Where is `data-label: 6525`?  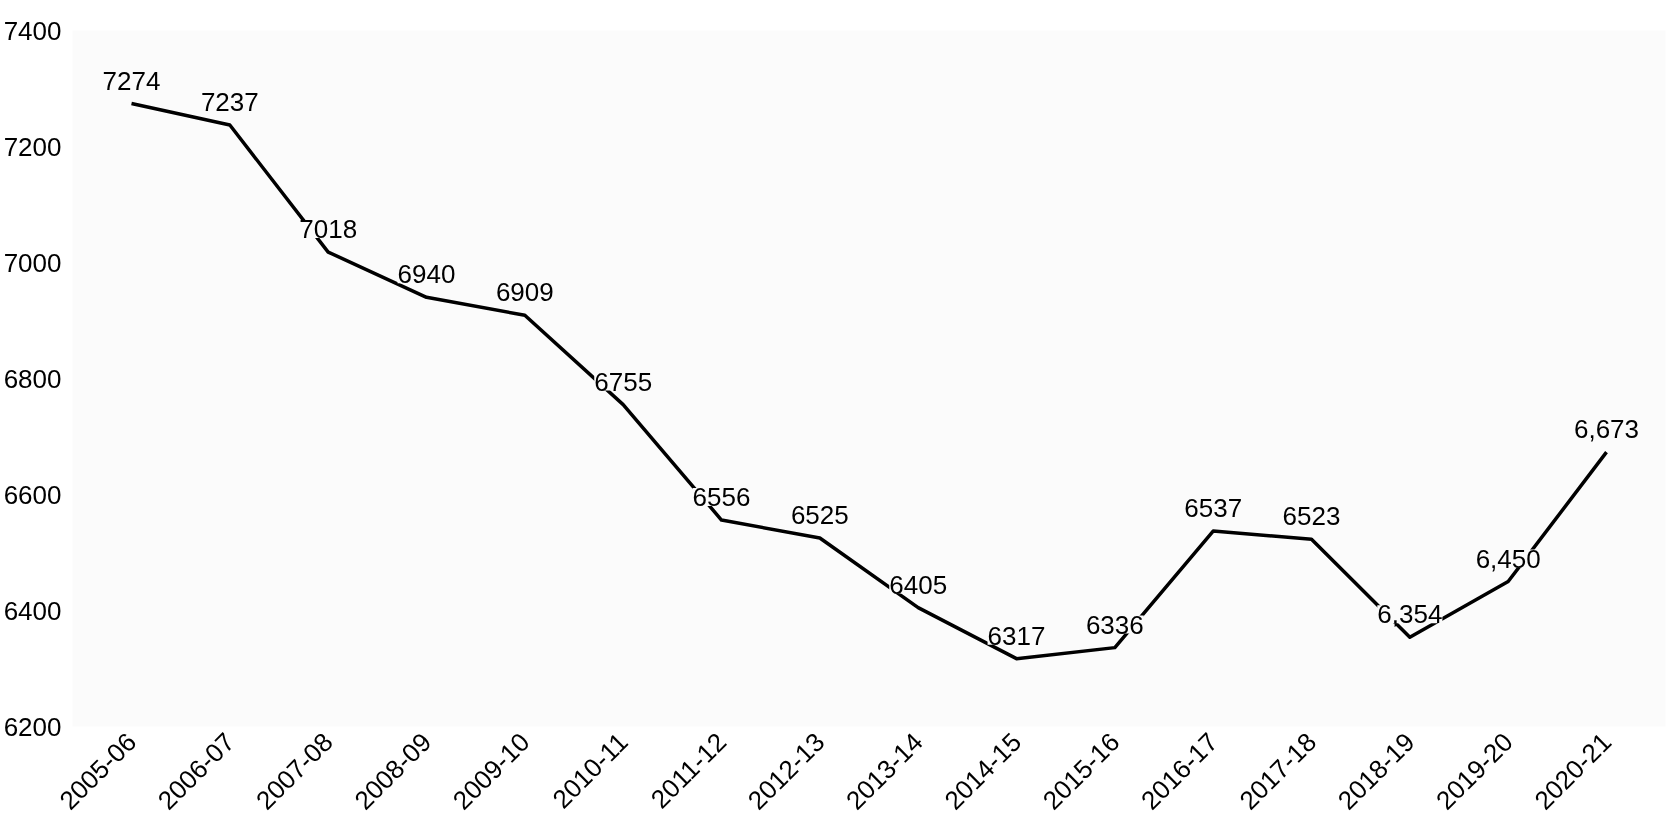 data-label: 6525 is located at coordinates (819, 515).